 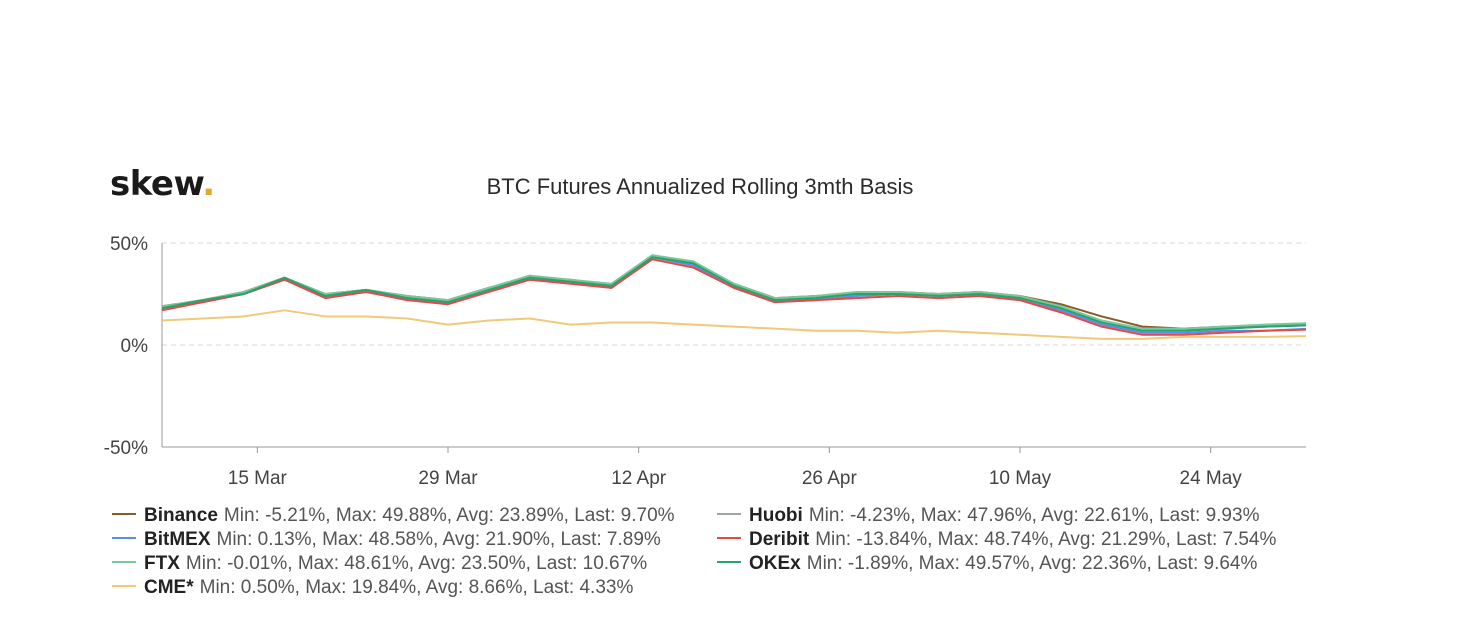 What do you see at coordinates (126, 448) in the screenshot?
I see `y-tick-label: -50%` at bounding box center [126, 448].